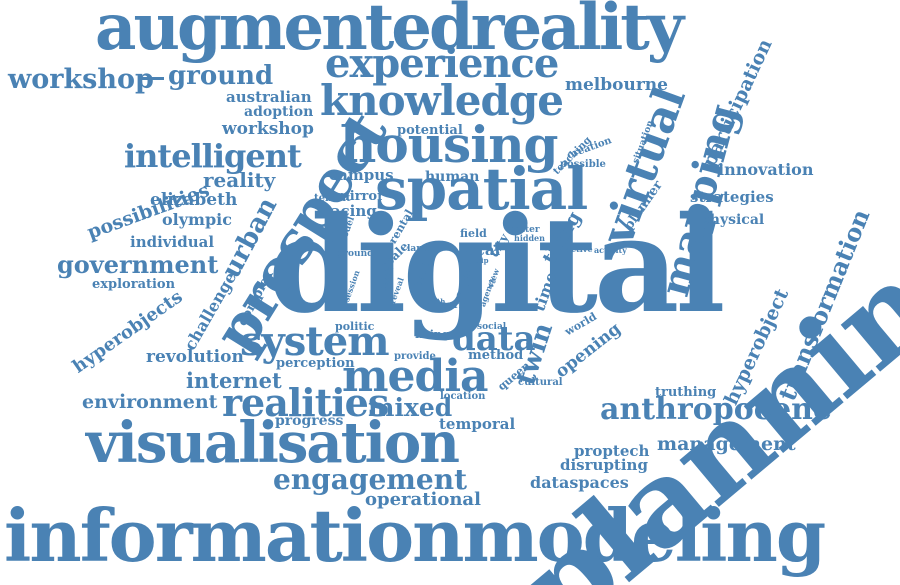  What do you see at coordinates (435, 301) in the screenshot?
I see `cloud-word: truth` at bounding box center [435, 301].